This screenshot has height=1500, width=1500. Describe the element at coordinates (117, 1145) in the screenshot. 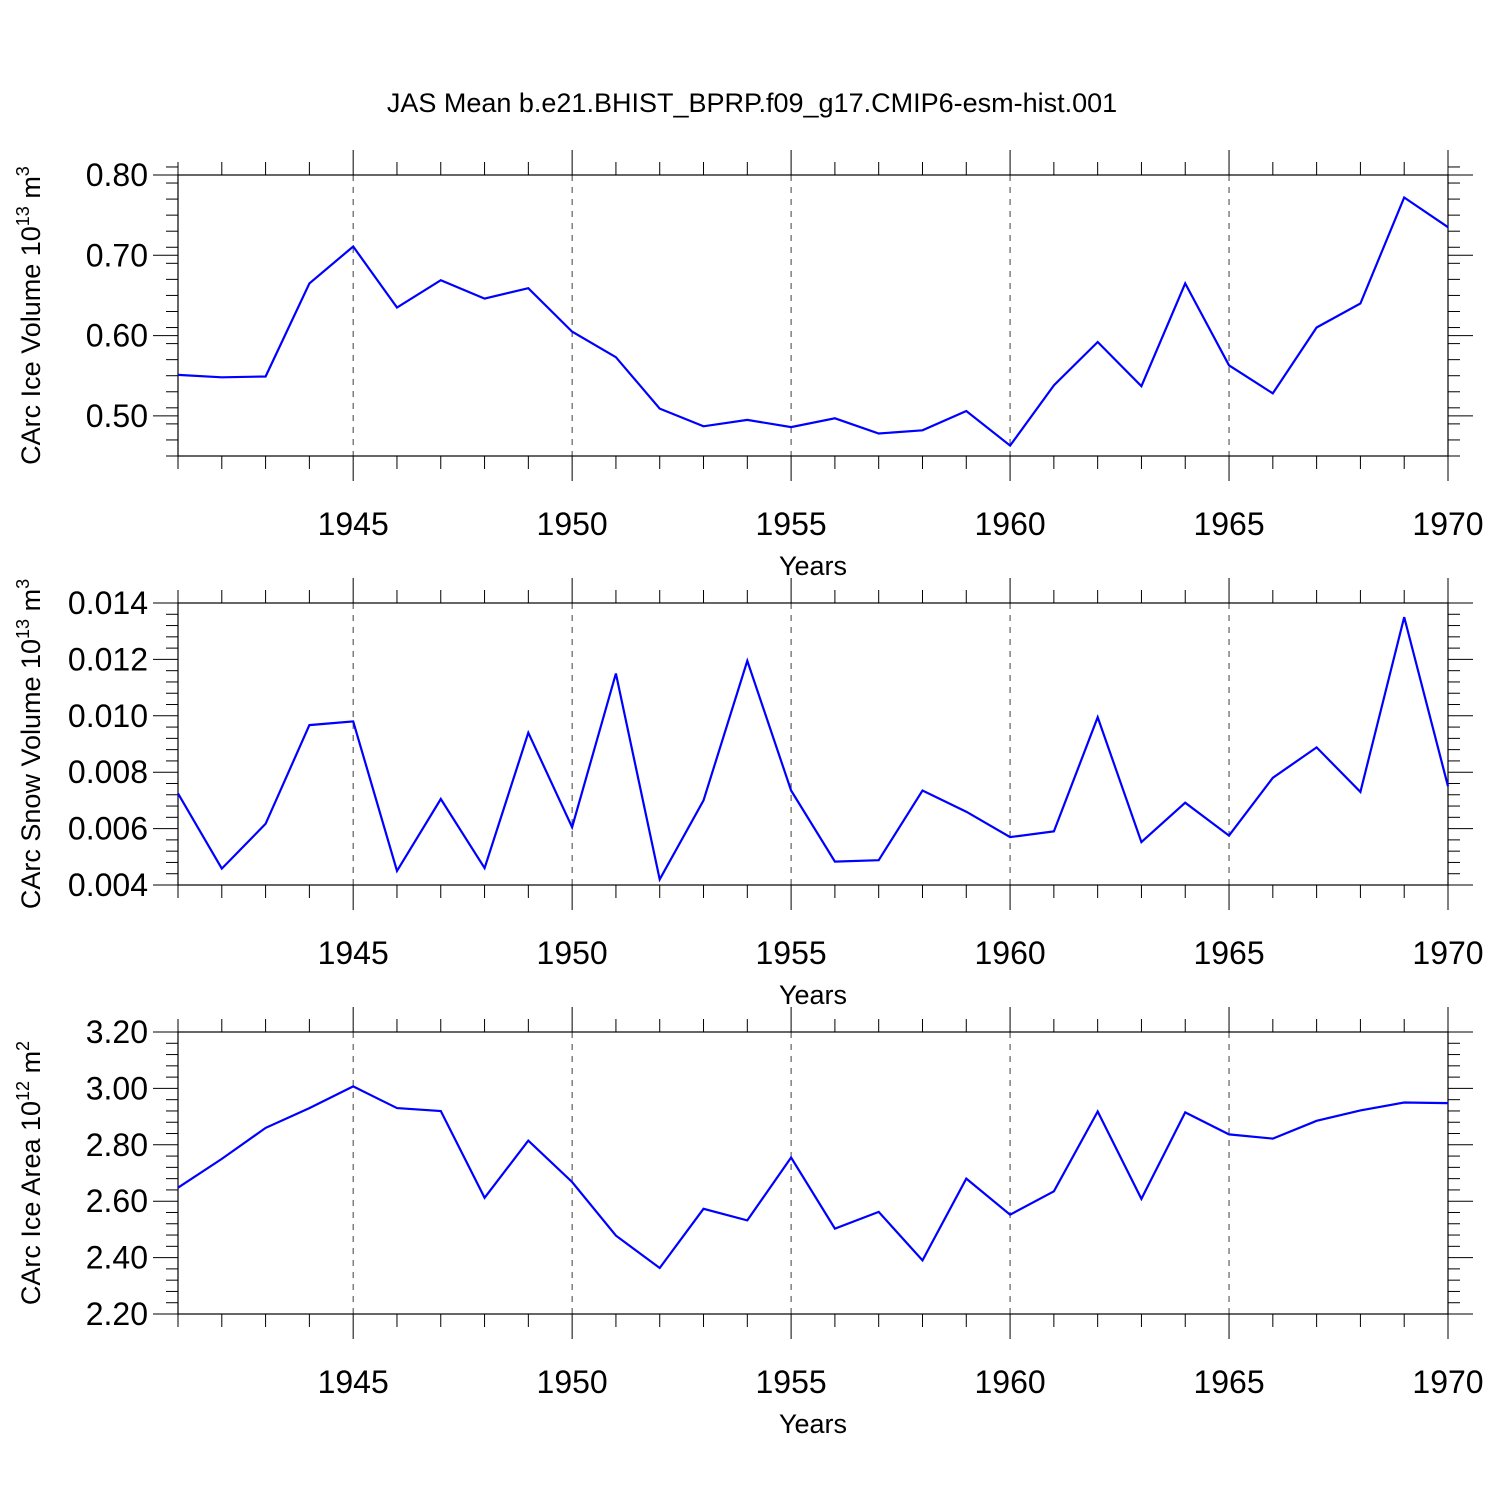

I see `y-tick-label: 2.80` at that location.